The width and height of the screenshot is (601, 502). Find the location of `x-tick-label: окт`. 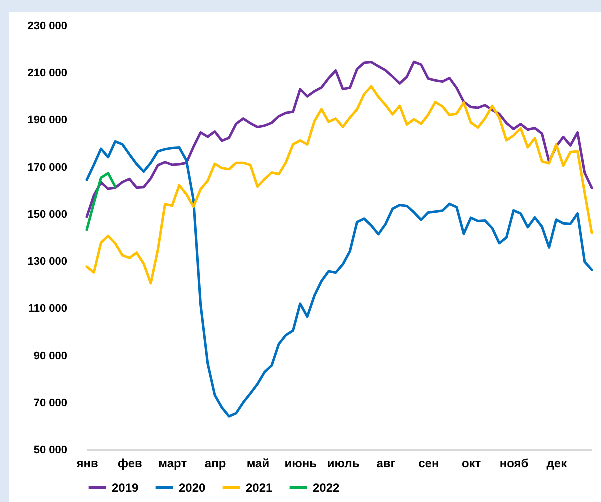

x-tick-label: окт is located at coordinates (472, 463).